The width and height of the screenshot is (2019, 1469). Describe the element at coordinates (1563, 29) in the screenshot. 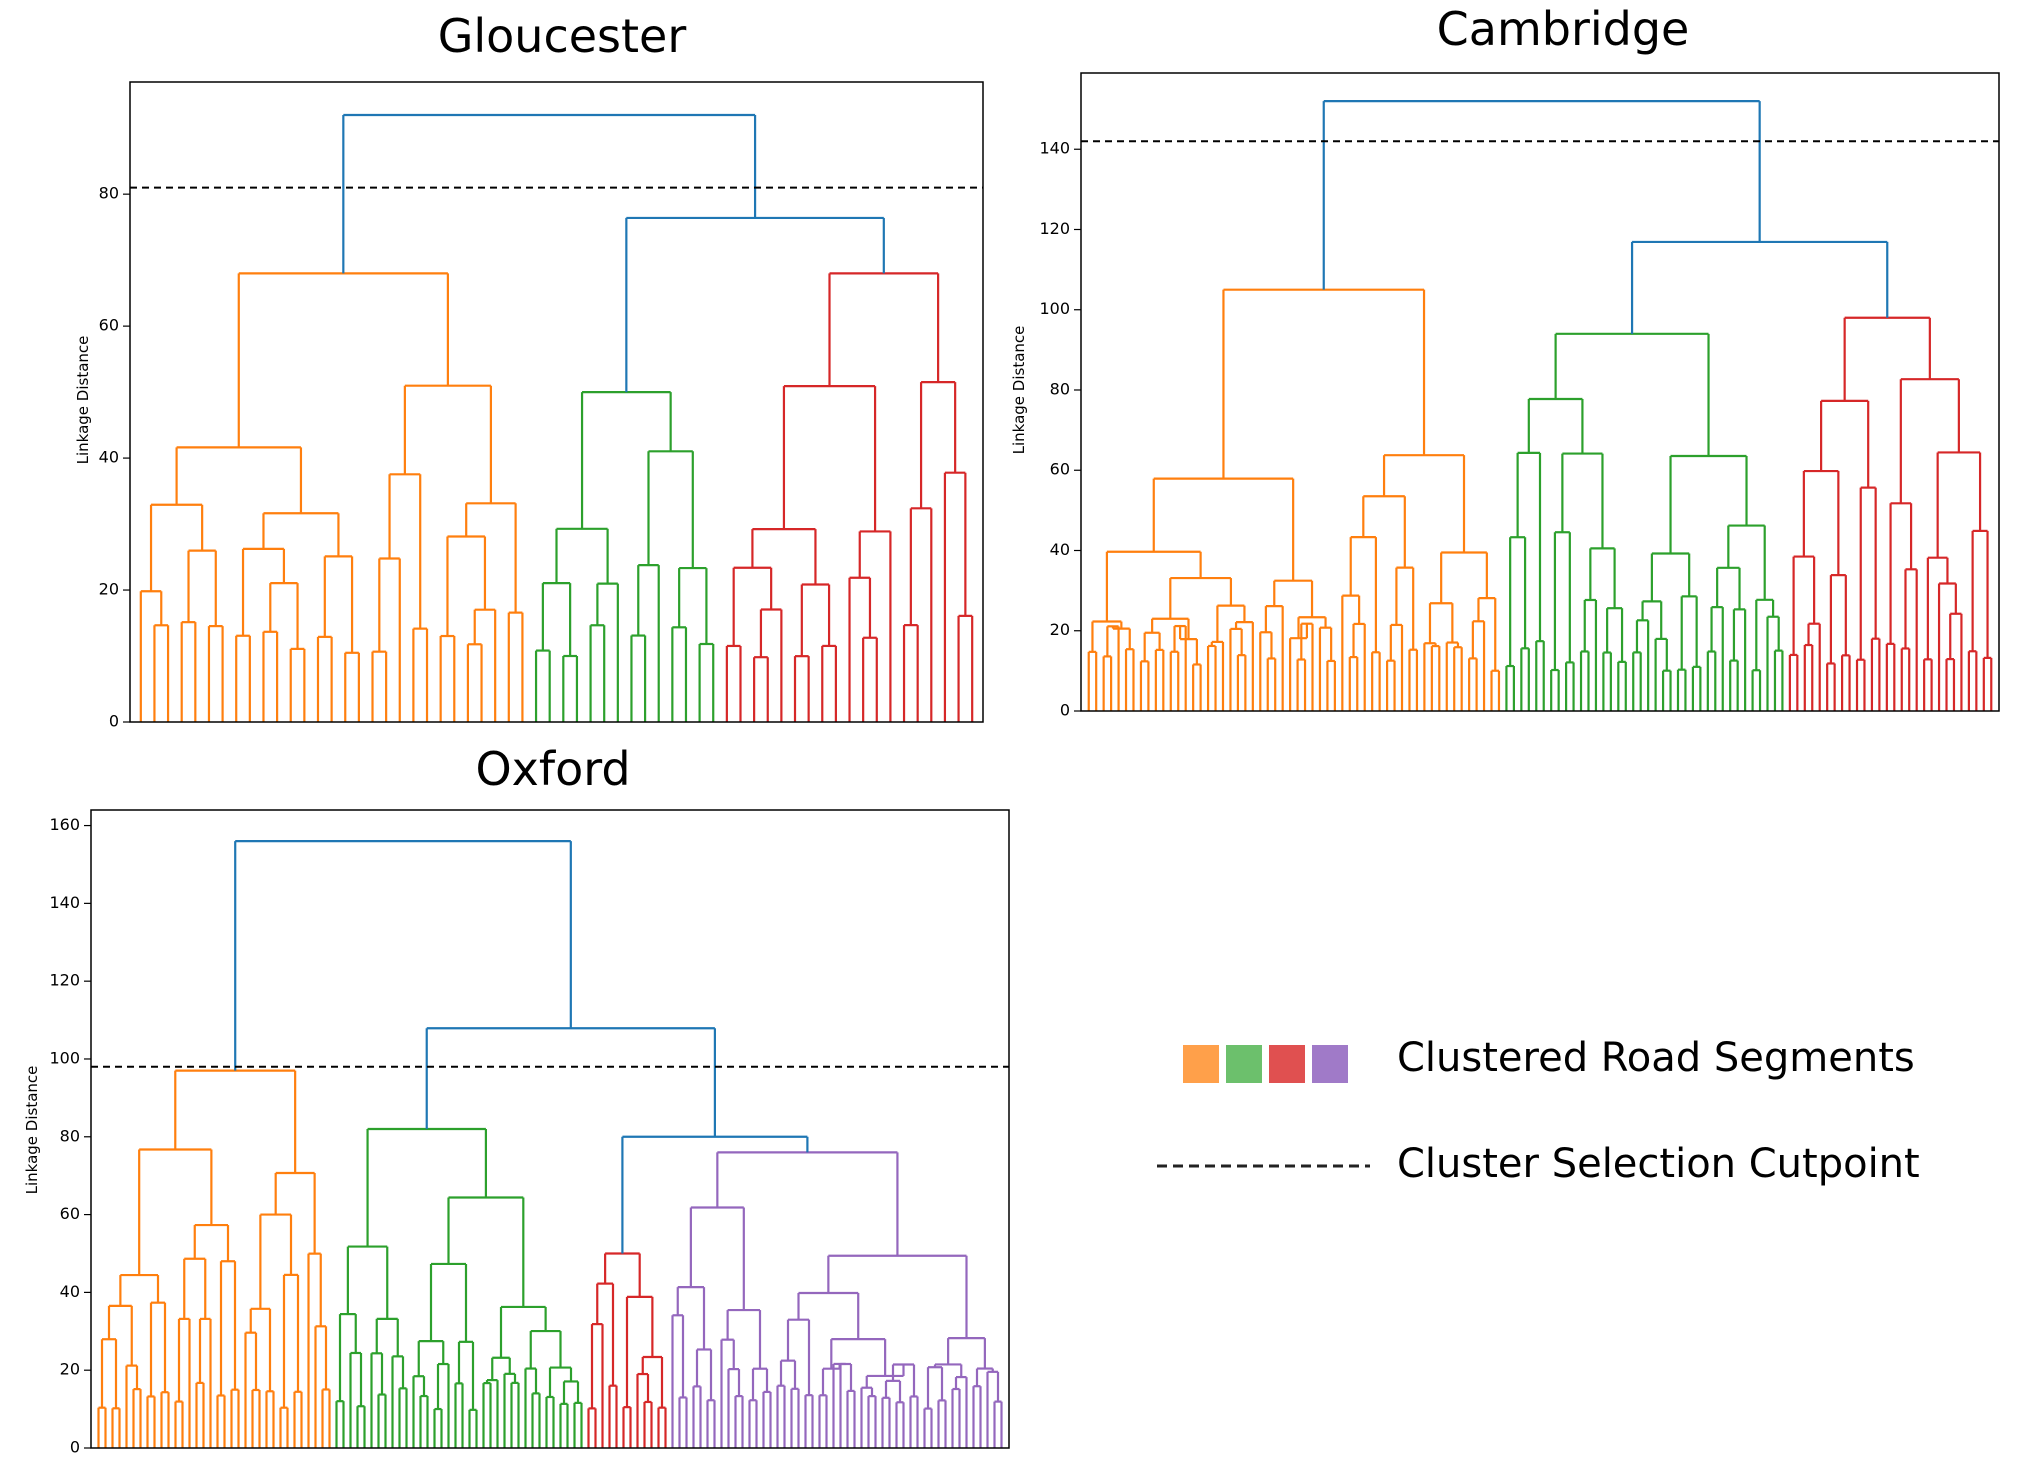

I see `chart-title: Cambridge` at that location.